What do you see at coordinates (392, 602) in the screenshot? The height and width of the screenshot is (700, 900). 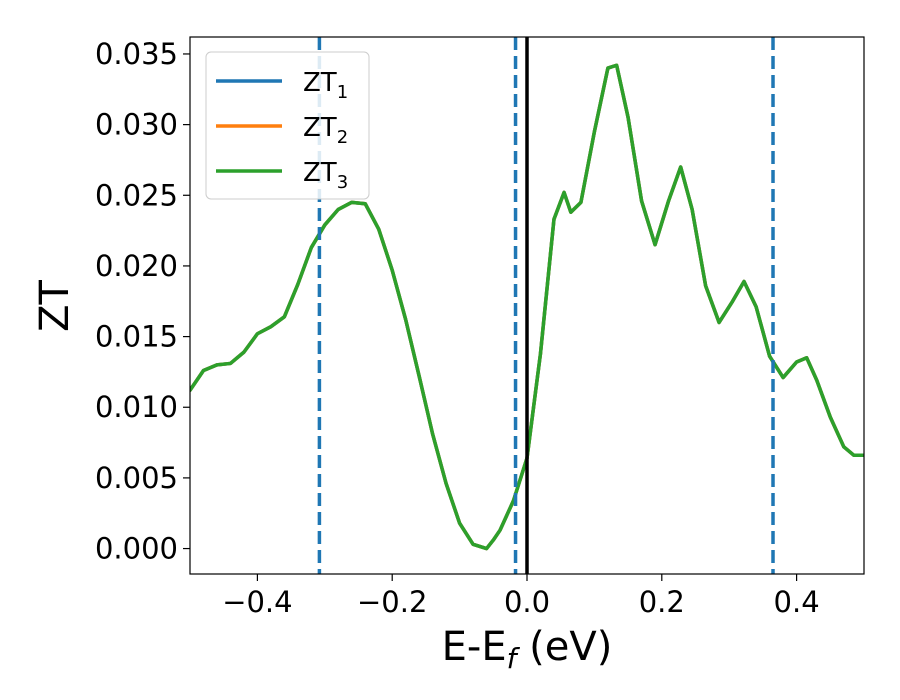 I see `x-tick-label: −0.2` at bounding box center [392, 602].